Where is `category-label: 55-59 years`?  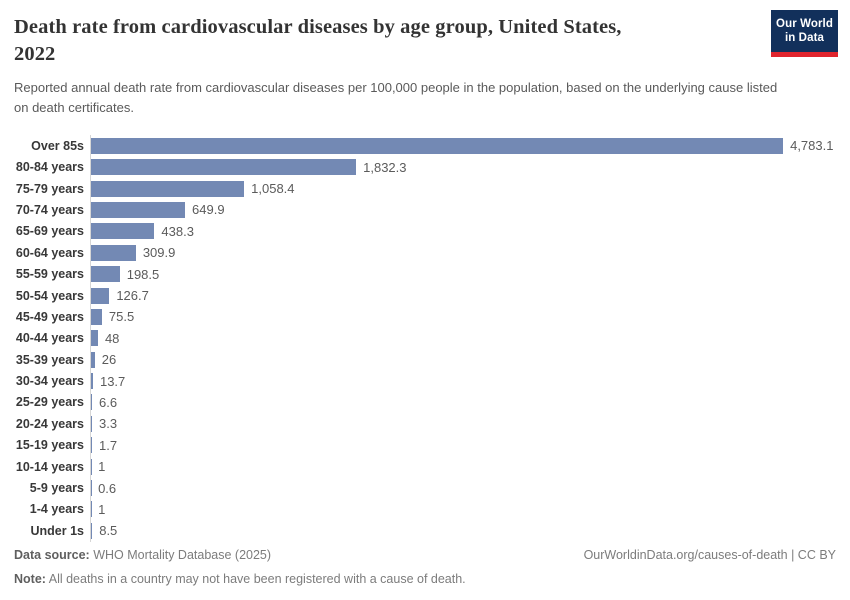 category-label: 55-59 years is located at coordinates (49, 274).